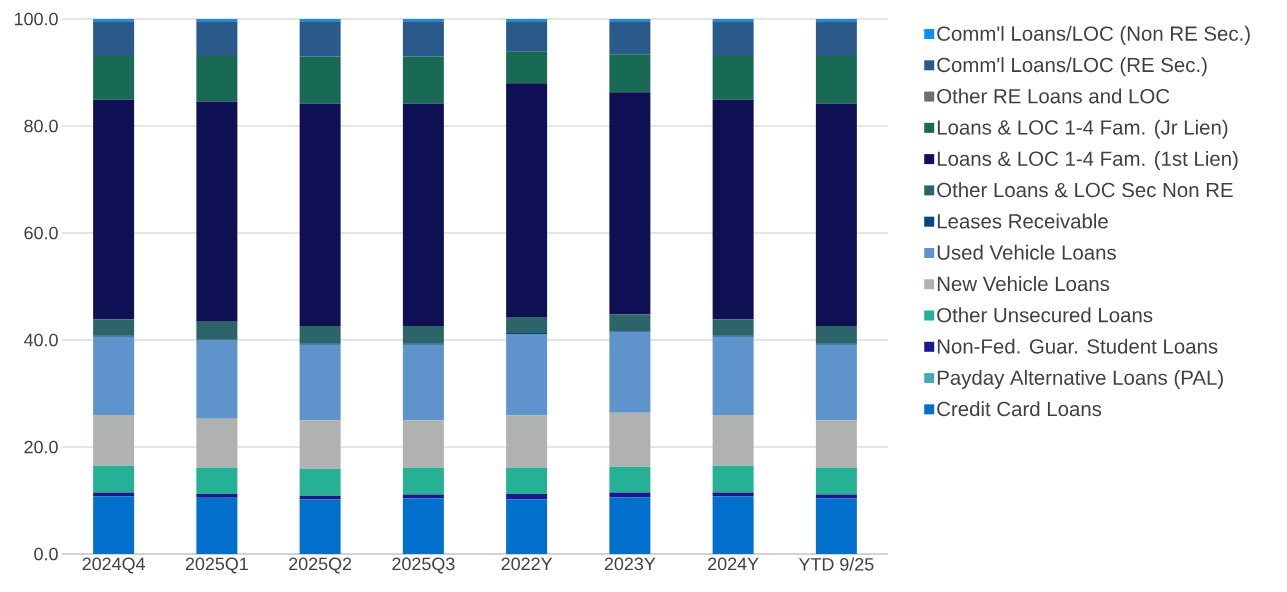 The width and height of the screenshot is (1287, 592). Describe the element at coordinates (1045, 315) in the screenshot. I see `legend-label: Other Unsecured Loans` at that location.